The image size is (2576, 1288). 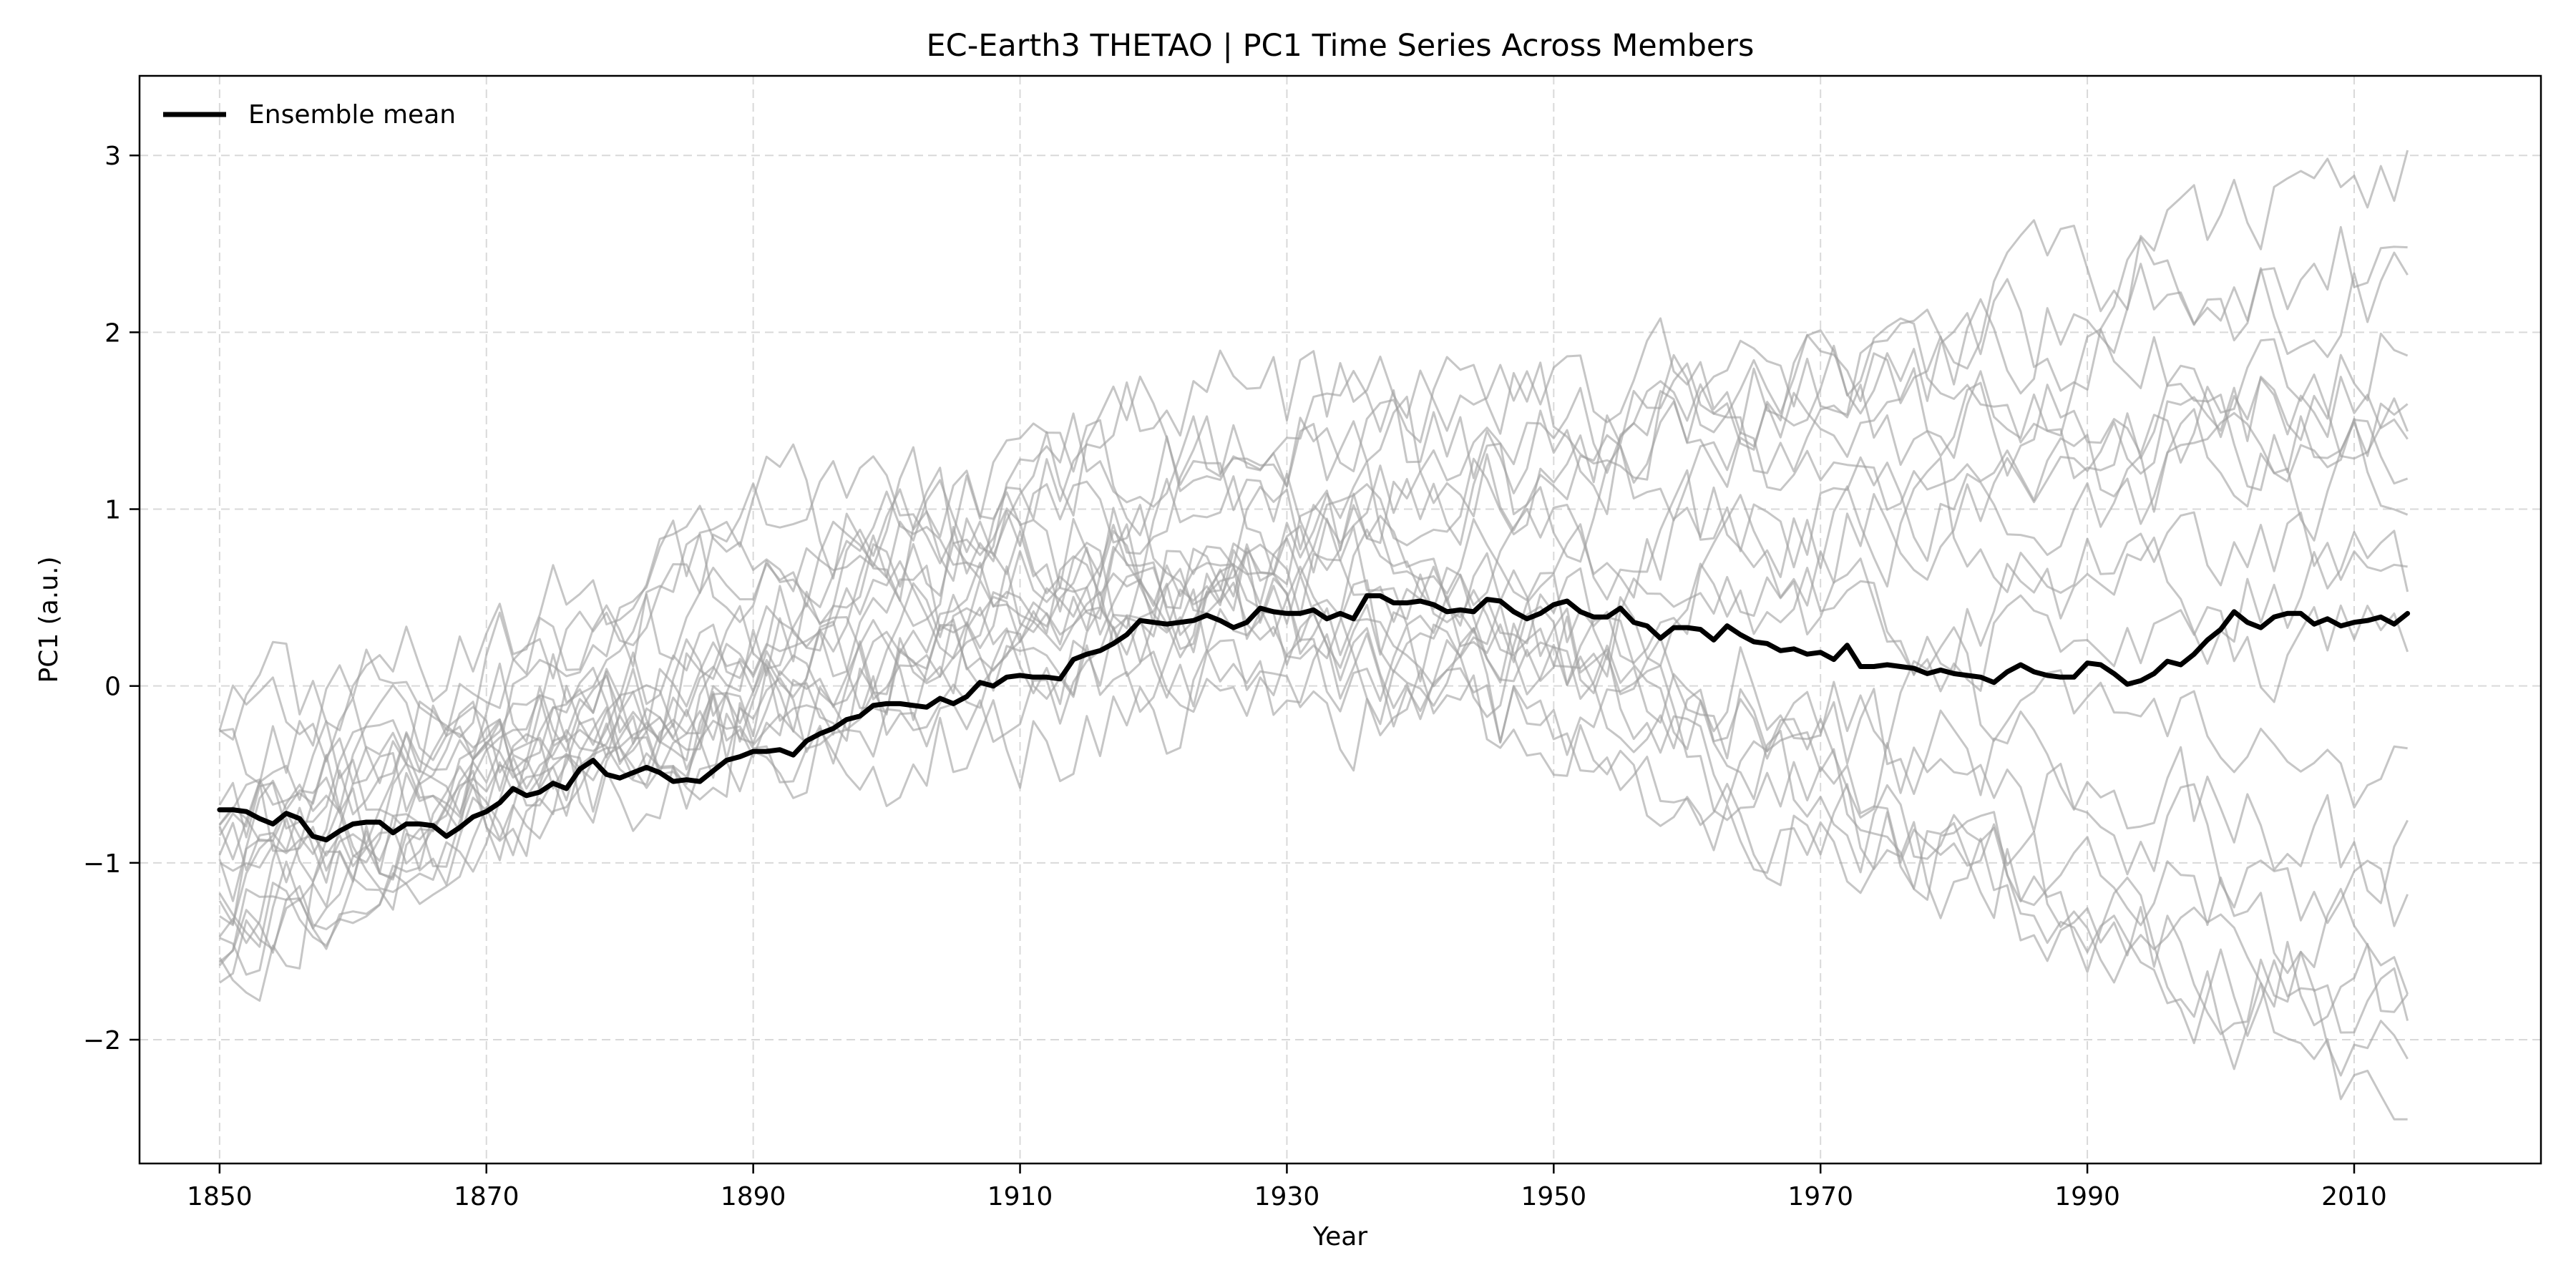 What do you see at coordinates (102, 1040) in the screenshot?
I see `y-tick-label: −2` at bounding box center [102, 1040].